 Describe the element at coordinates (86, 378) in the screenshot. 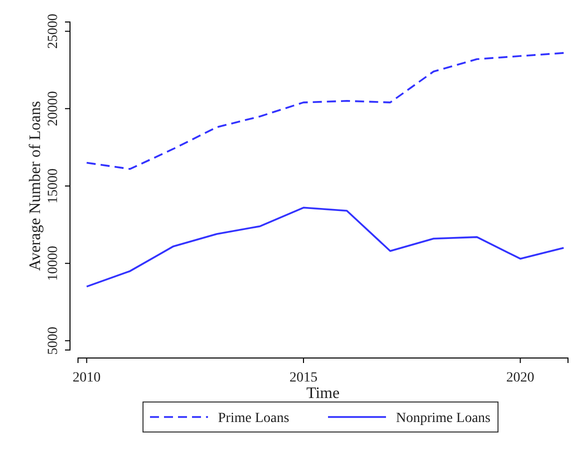

I see `x-tick-label: 2010` at that location.